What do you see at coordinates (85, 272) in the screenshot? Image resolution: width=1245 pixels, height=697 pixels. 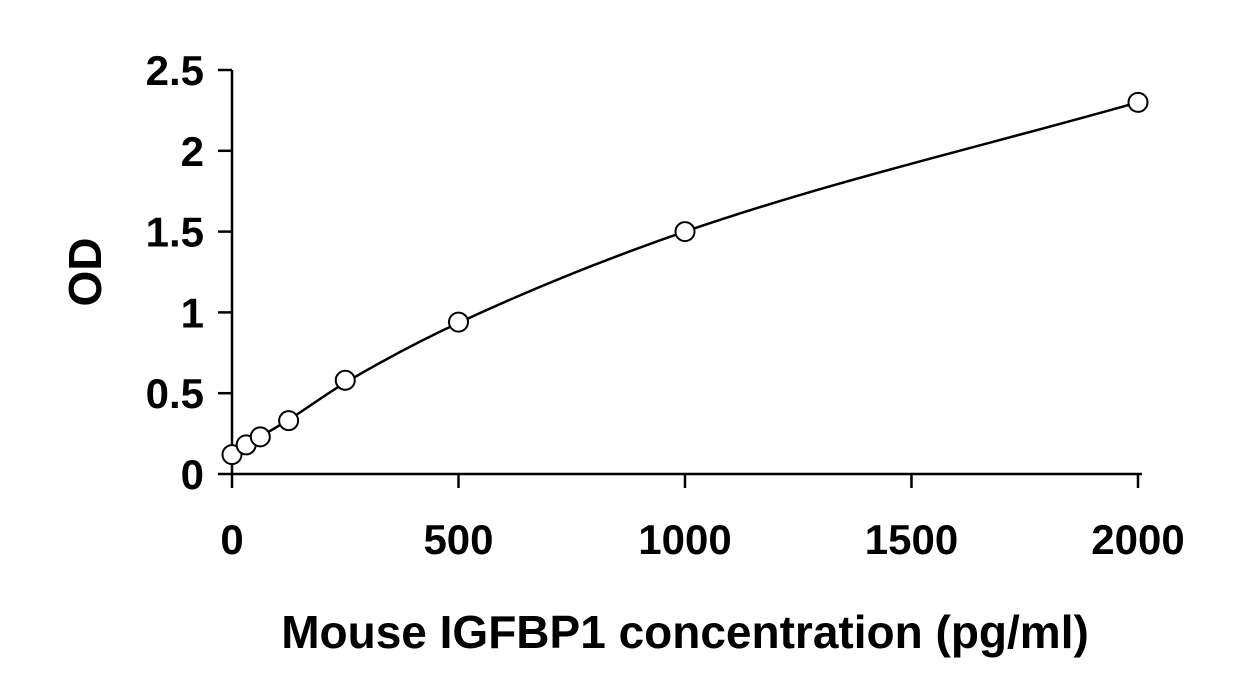 I see `y-axis-title: OD` at bounding box center [85, 272].